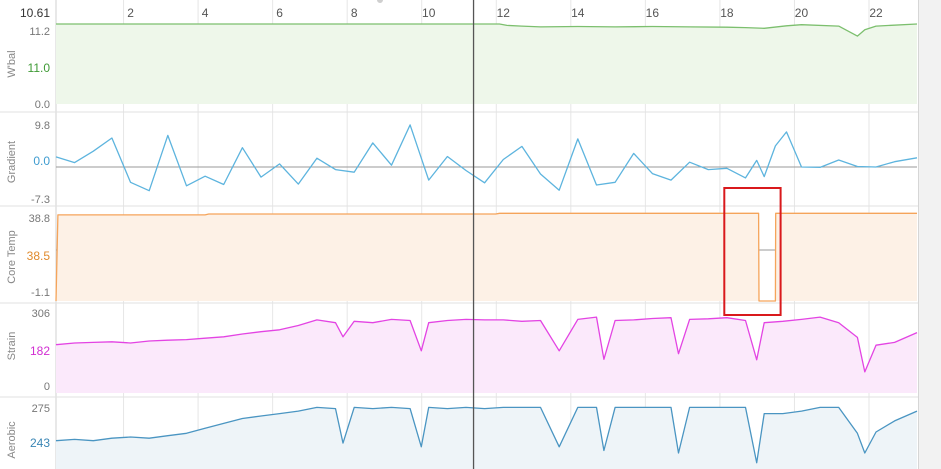  What do you see at coordinates (47, 387) in the screenshot?
I see `y-tick-label: 0` at bounding box center [47, 387].